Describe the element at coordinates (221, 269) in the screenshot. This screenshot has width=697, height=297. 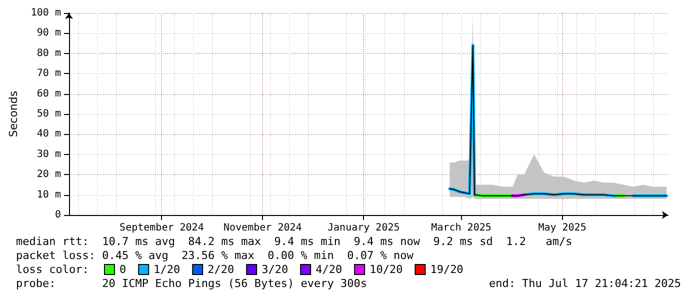
I see `legend-label: 2/20` at that location.